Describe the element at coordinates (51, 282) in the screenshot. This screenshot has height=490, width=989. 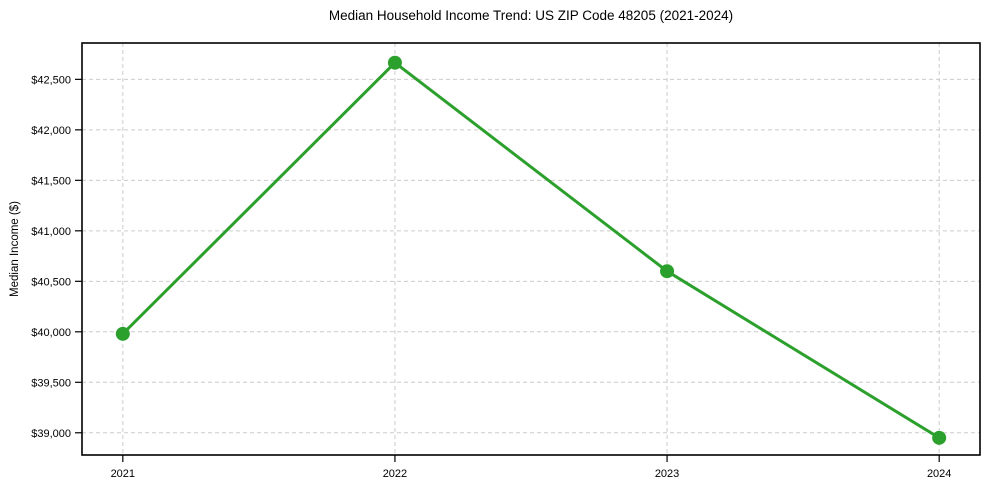
I see `y-tick-label: $40,500` at that location.